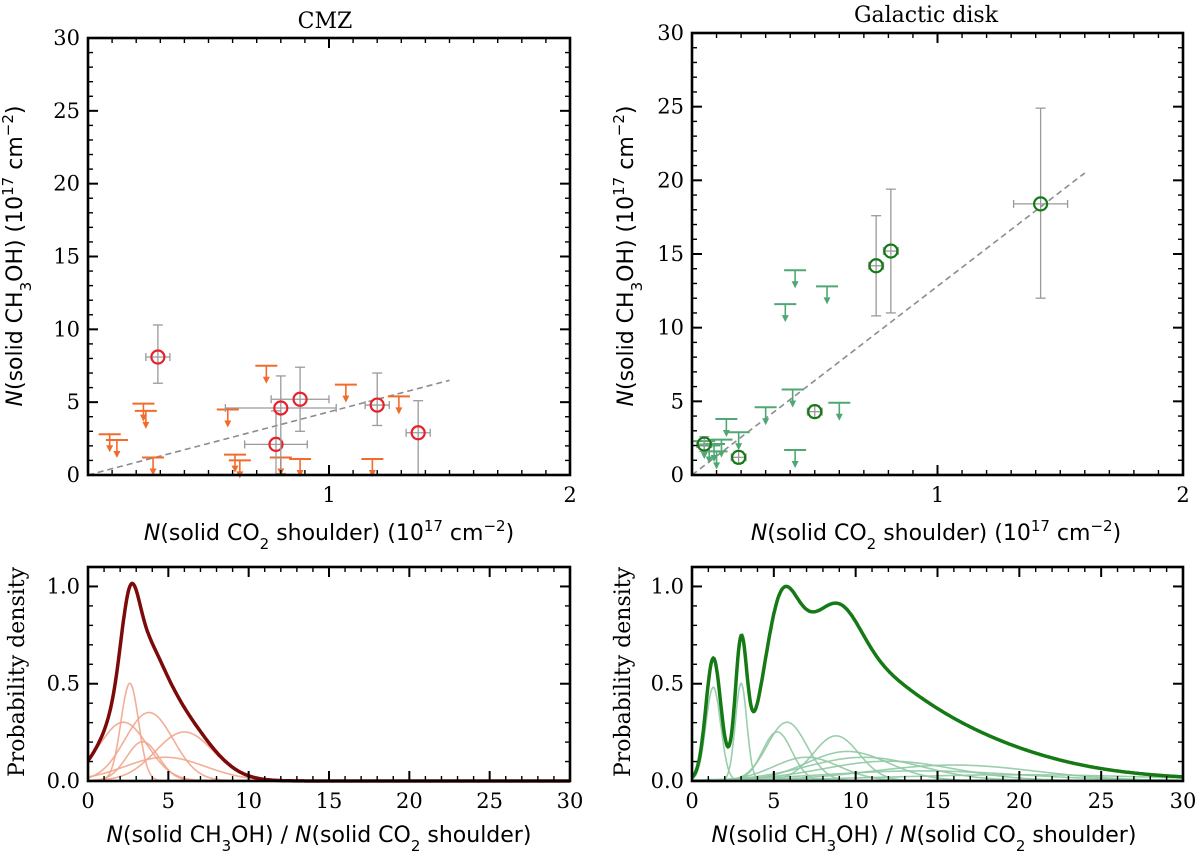 The image size is (1200, 853). Describe the element at coordinates (937, 495) in the screenshot. I see `disk-scatter-x-tick-label: 1` at that location.